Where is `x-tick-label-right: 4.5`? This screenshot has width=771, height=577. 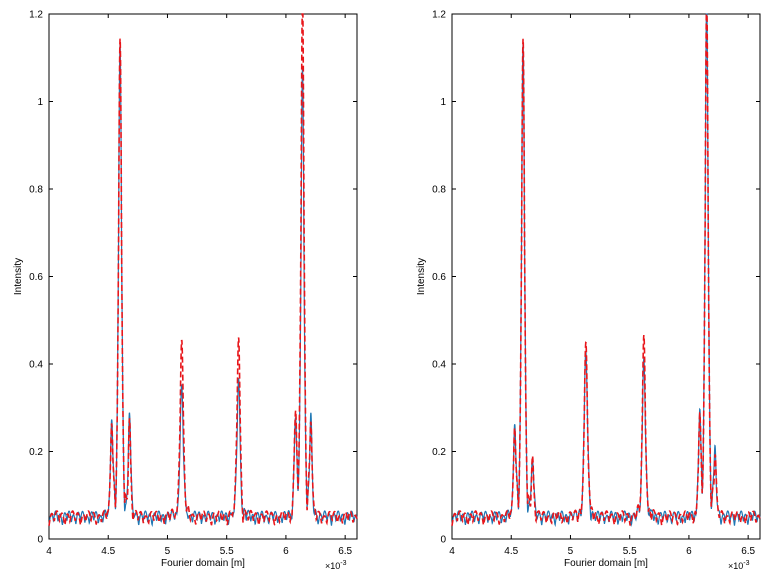
x-tick-label-right: 4.5 is located at coordinates (511, 551).